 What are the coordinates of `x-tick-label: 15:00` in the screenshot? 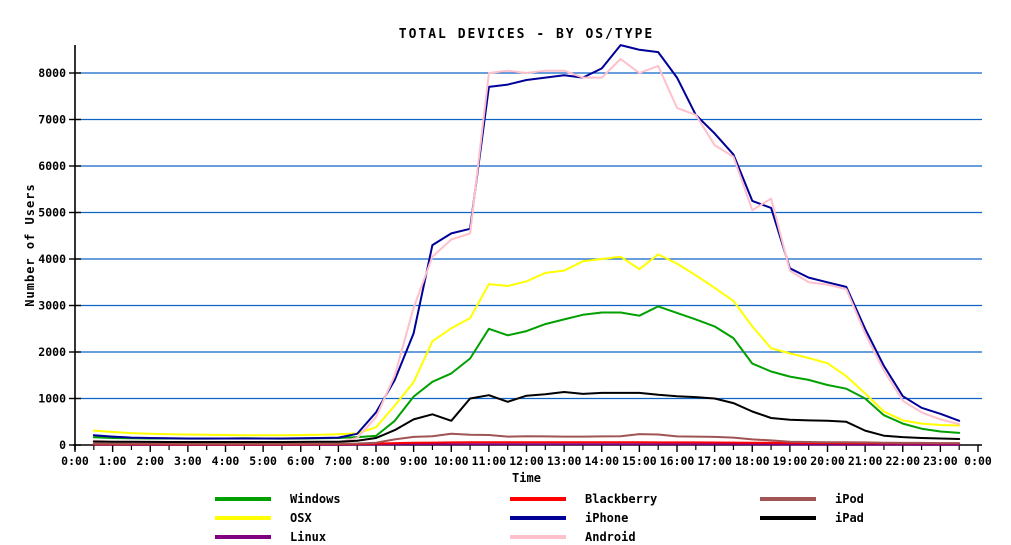 It's located at (639, 461).